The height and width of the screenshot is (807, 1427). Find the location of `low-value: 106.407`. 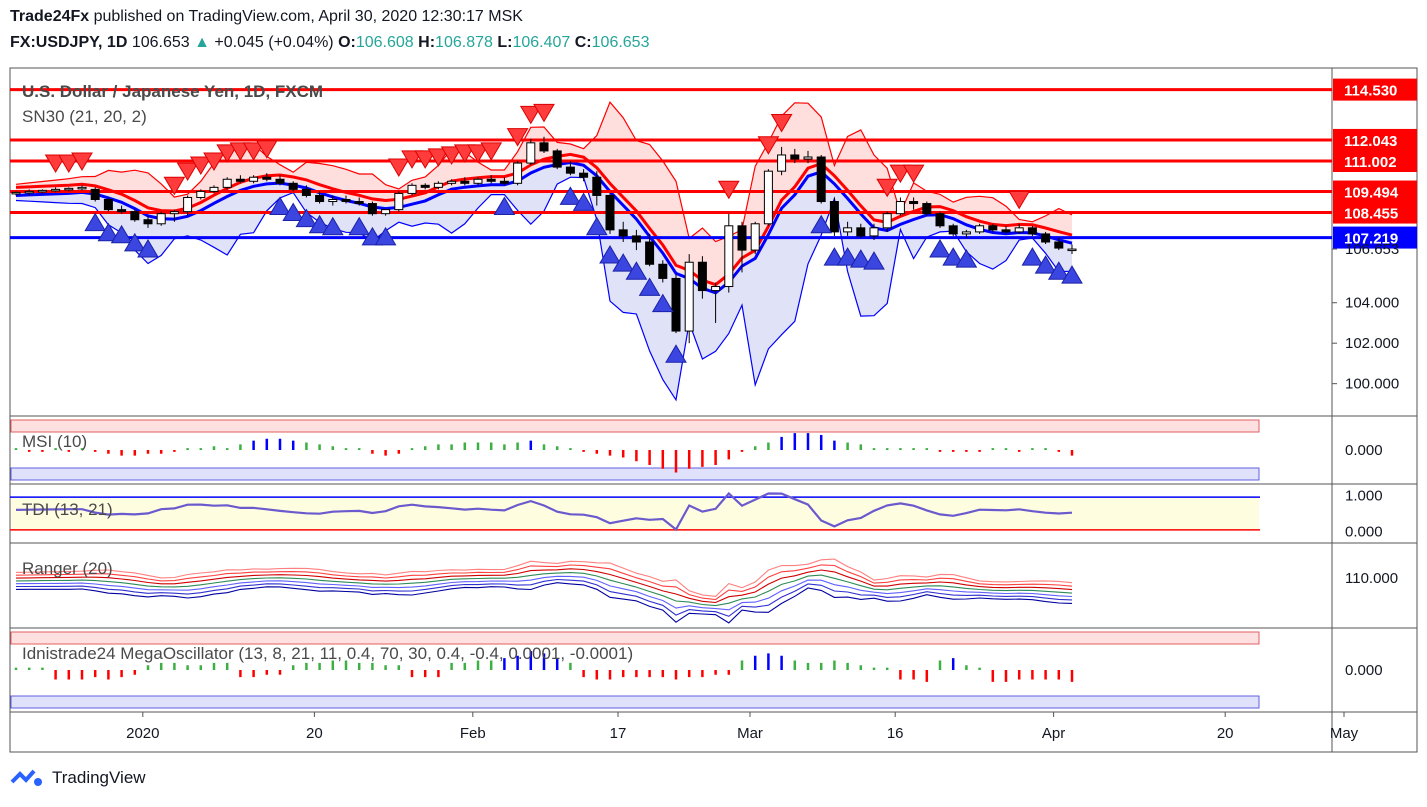

low-value: 106.407 is located at coordinates (541, 42).